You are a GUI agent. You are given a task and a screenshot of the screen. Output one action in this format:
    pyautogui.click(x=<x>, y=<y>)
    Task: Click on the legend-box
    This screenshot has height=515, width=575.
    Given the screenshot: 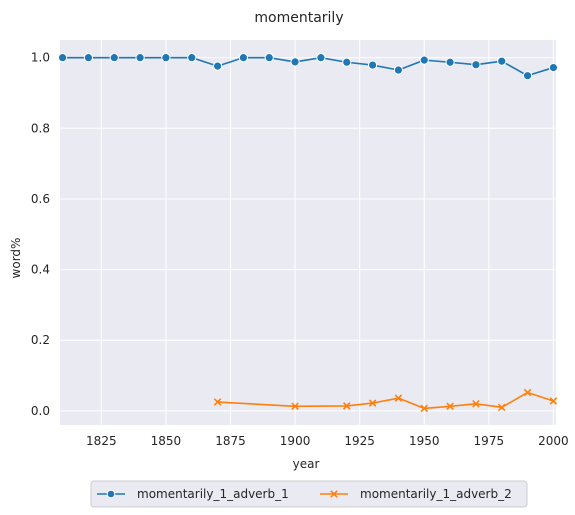 What is the action you would take?
    pyautogui.click(x=309, y=494)
    